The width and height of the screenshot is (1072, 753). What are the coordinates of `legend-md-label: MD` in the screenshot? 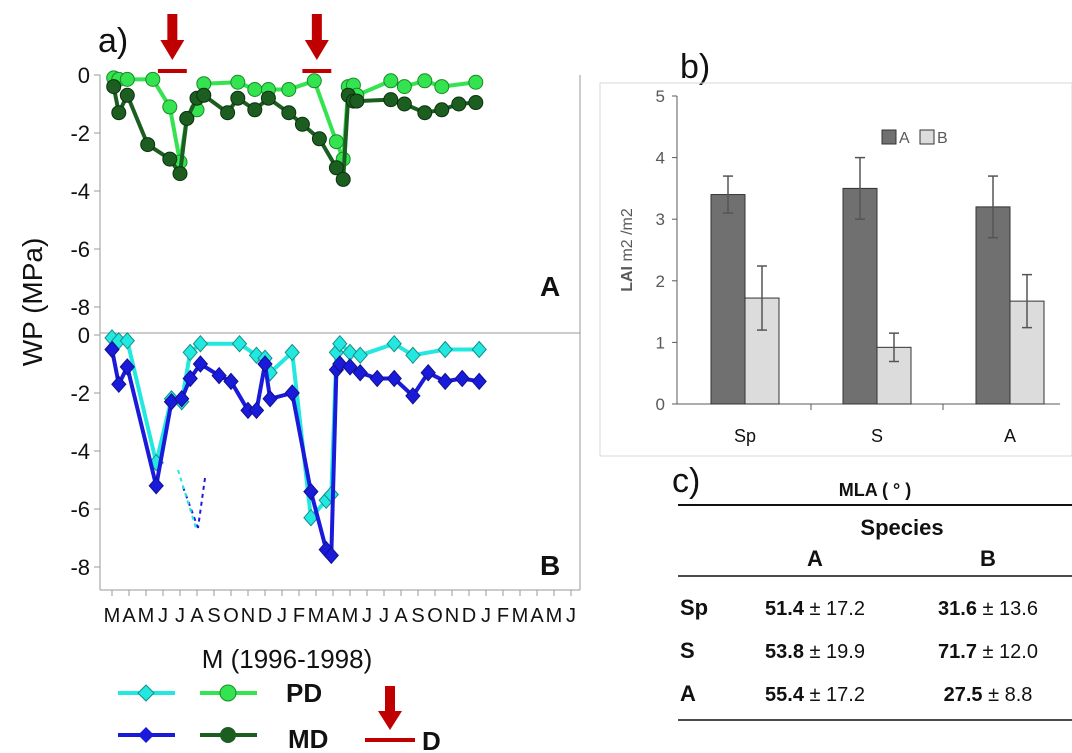 It's located at (308, 738).